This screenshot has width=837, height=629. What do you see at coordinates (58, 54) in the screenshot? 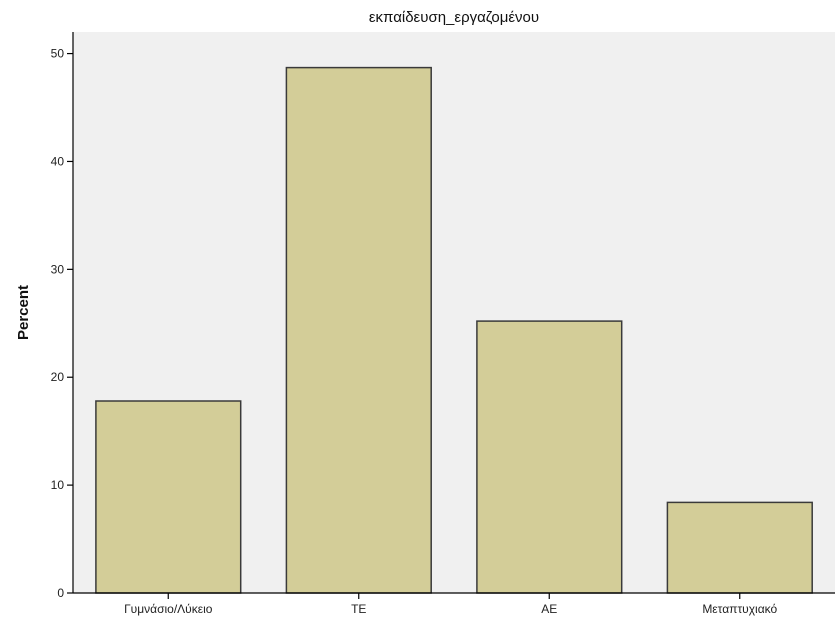
I see `y-tick-label-5: 50` at bounding box center [58, 54].